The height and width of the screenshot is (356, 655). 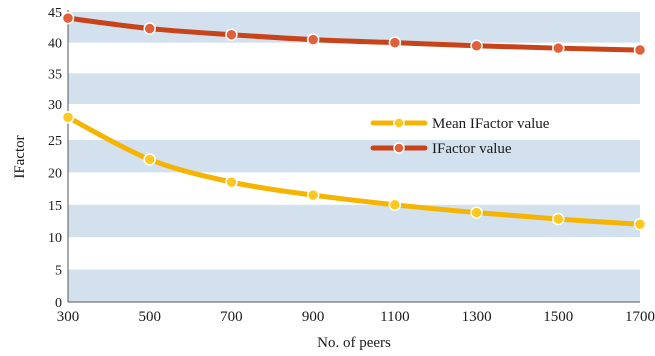 I want to click on x-tick-label: 300, so click(x=68, y=317).